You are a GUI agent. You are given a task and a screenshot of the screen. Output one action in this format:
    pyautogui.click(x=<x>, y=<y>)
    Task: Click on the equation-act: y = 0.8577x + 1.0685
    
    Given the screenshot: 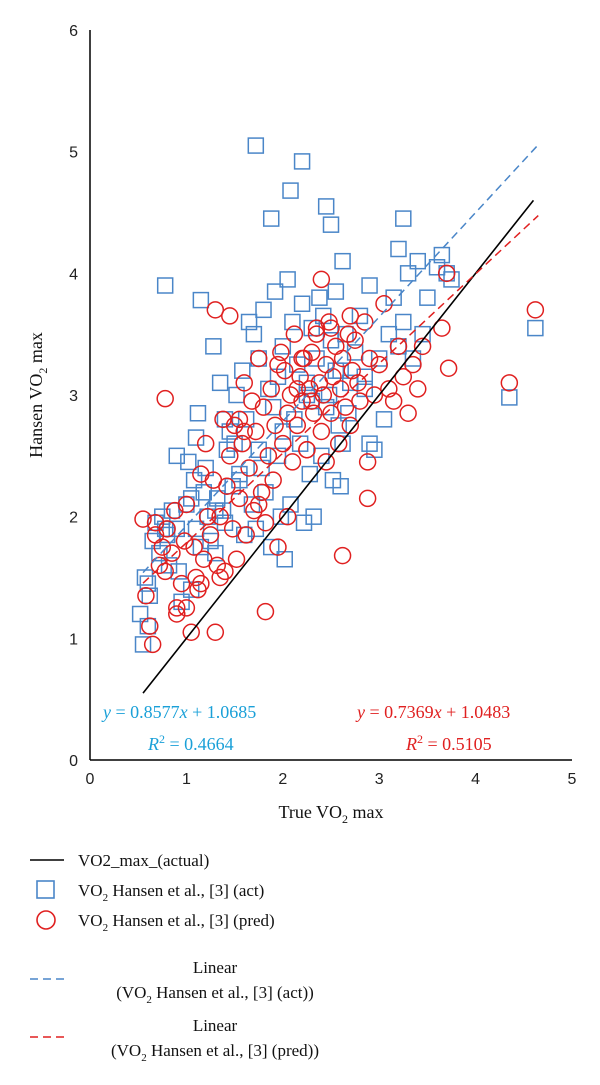 What is the action you would take?
    pyautogui.click(x=178, y=712)
    